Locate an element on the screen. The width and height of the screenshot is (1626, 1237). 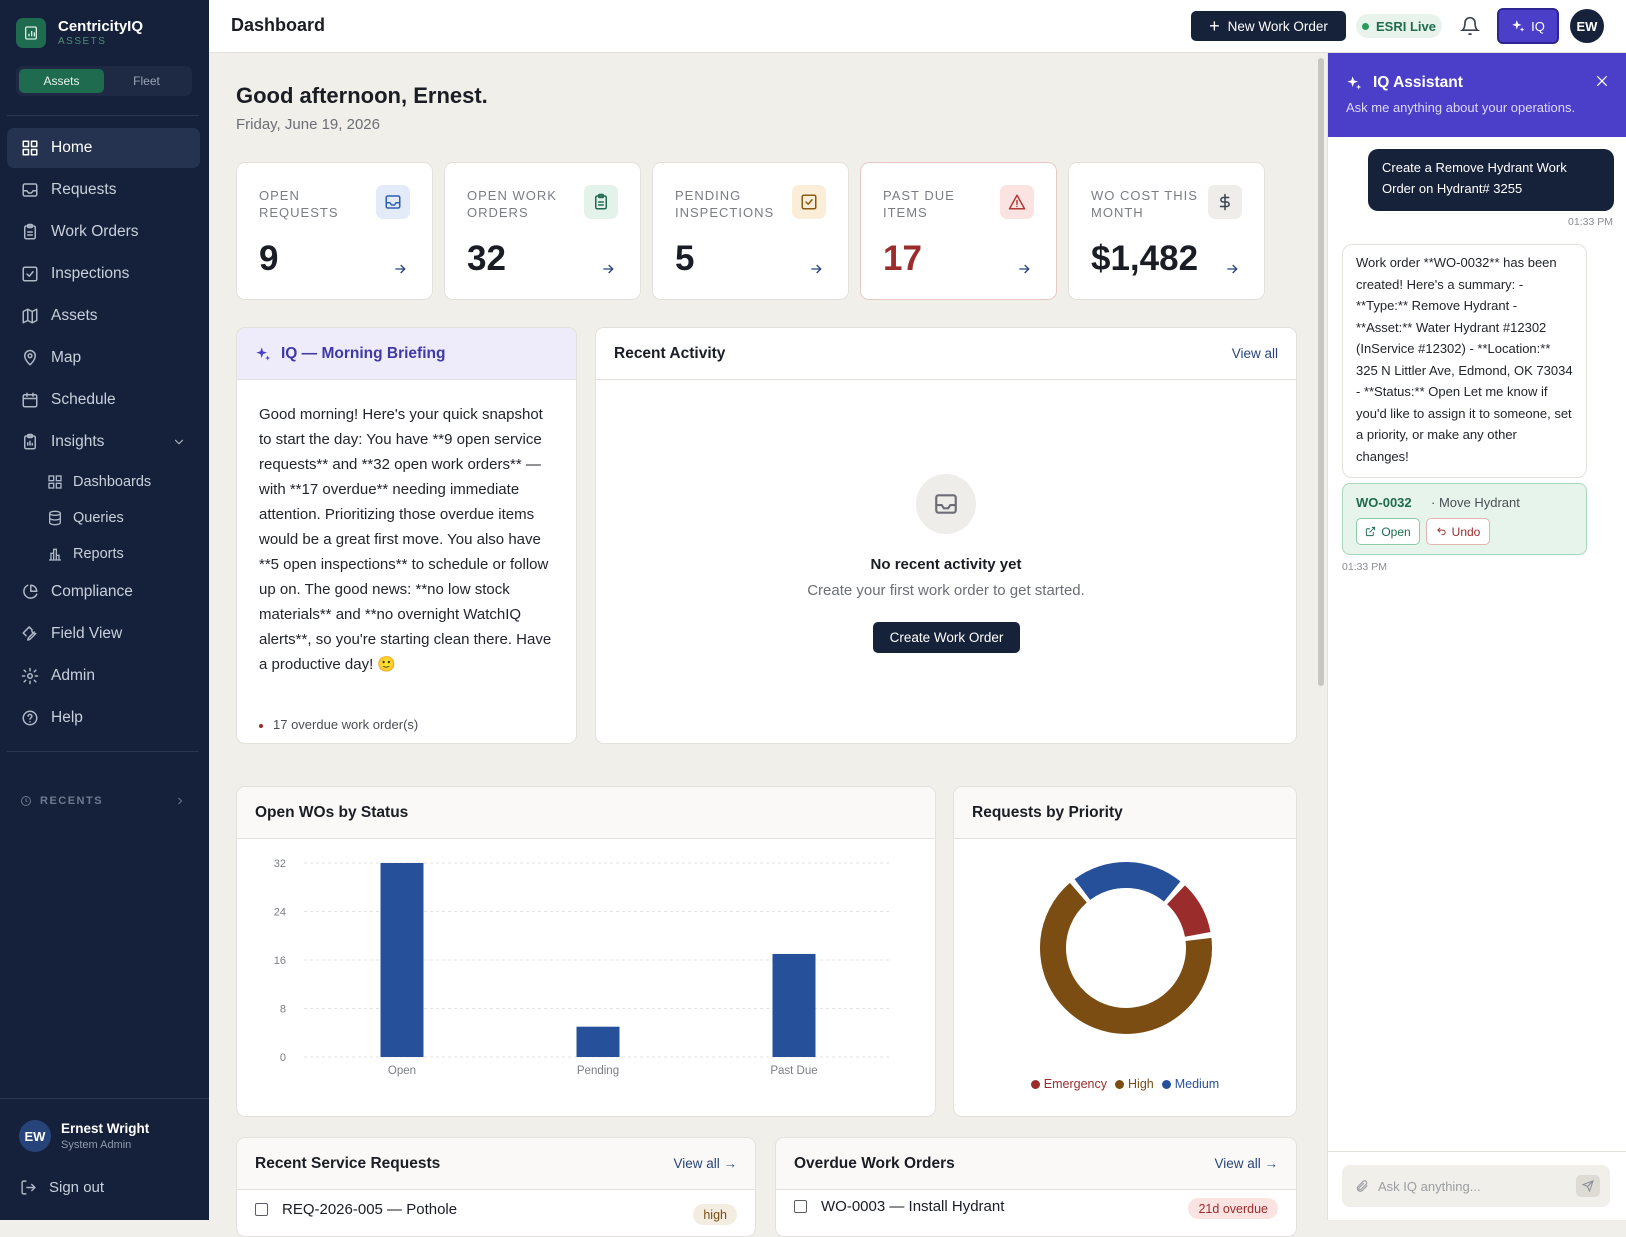
nav-item-home: Home is located at coordinates (103, 148).